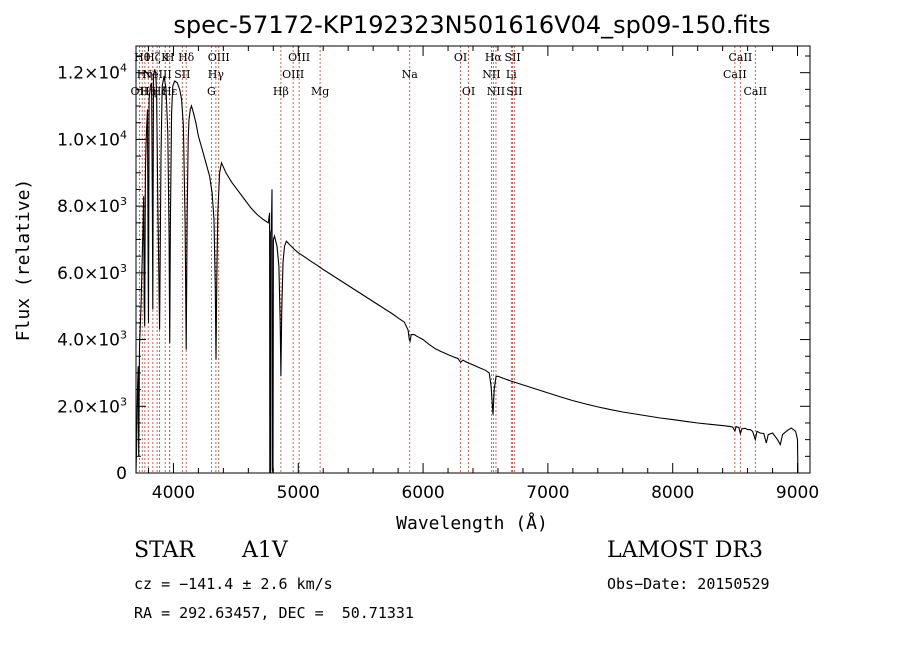 This screenshot has height=649, width=900. What do you see at coordinates (219, 57) in the screenshot?
I see `line-label-14: OIII` at bounding box center [219, 57].